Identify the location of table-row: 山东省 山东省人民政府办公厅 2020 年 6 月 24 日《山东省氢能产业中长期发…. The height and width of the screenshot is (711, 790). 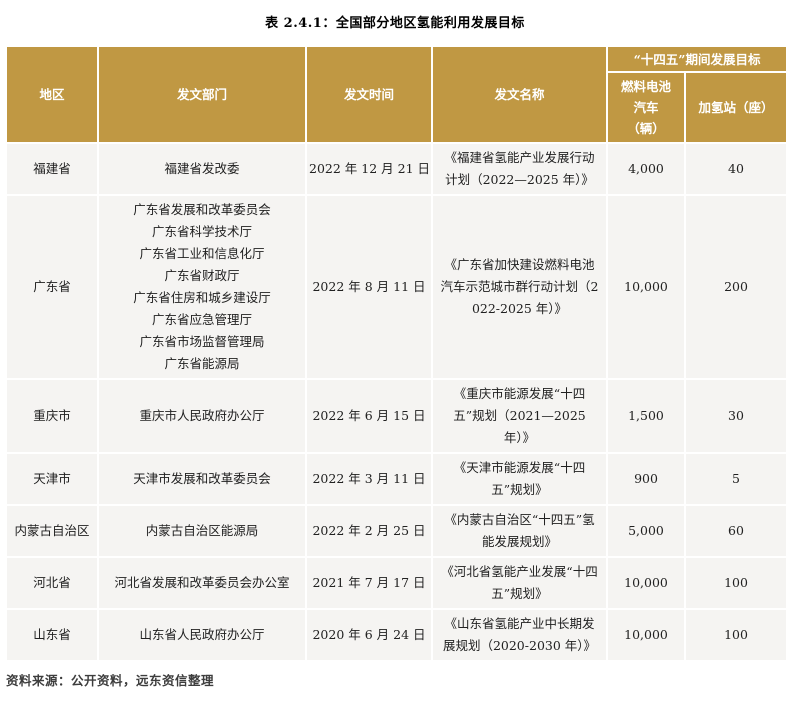
(397, 635).